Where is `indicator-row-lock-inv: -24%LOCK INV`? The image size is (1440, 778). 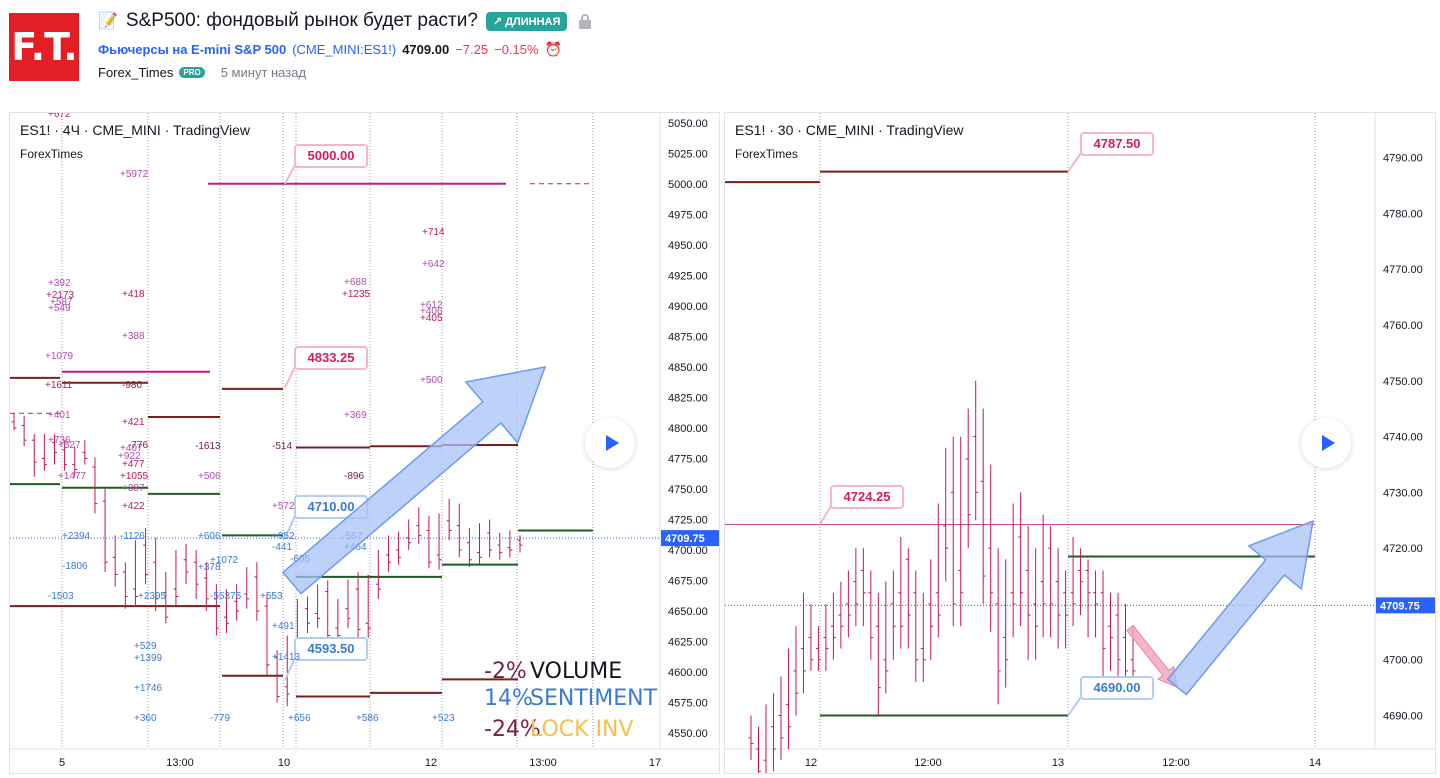 indicator-row-lock-inv: -24%LOCK INV is located at coordinates (559, 729).